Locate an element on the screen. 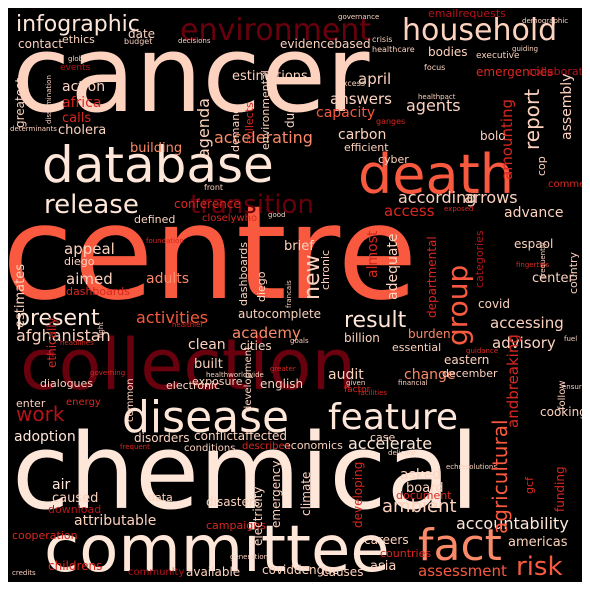 This screenshot has height=590, width=590. word-espaol: espaol is located at coordinates (534, 244).